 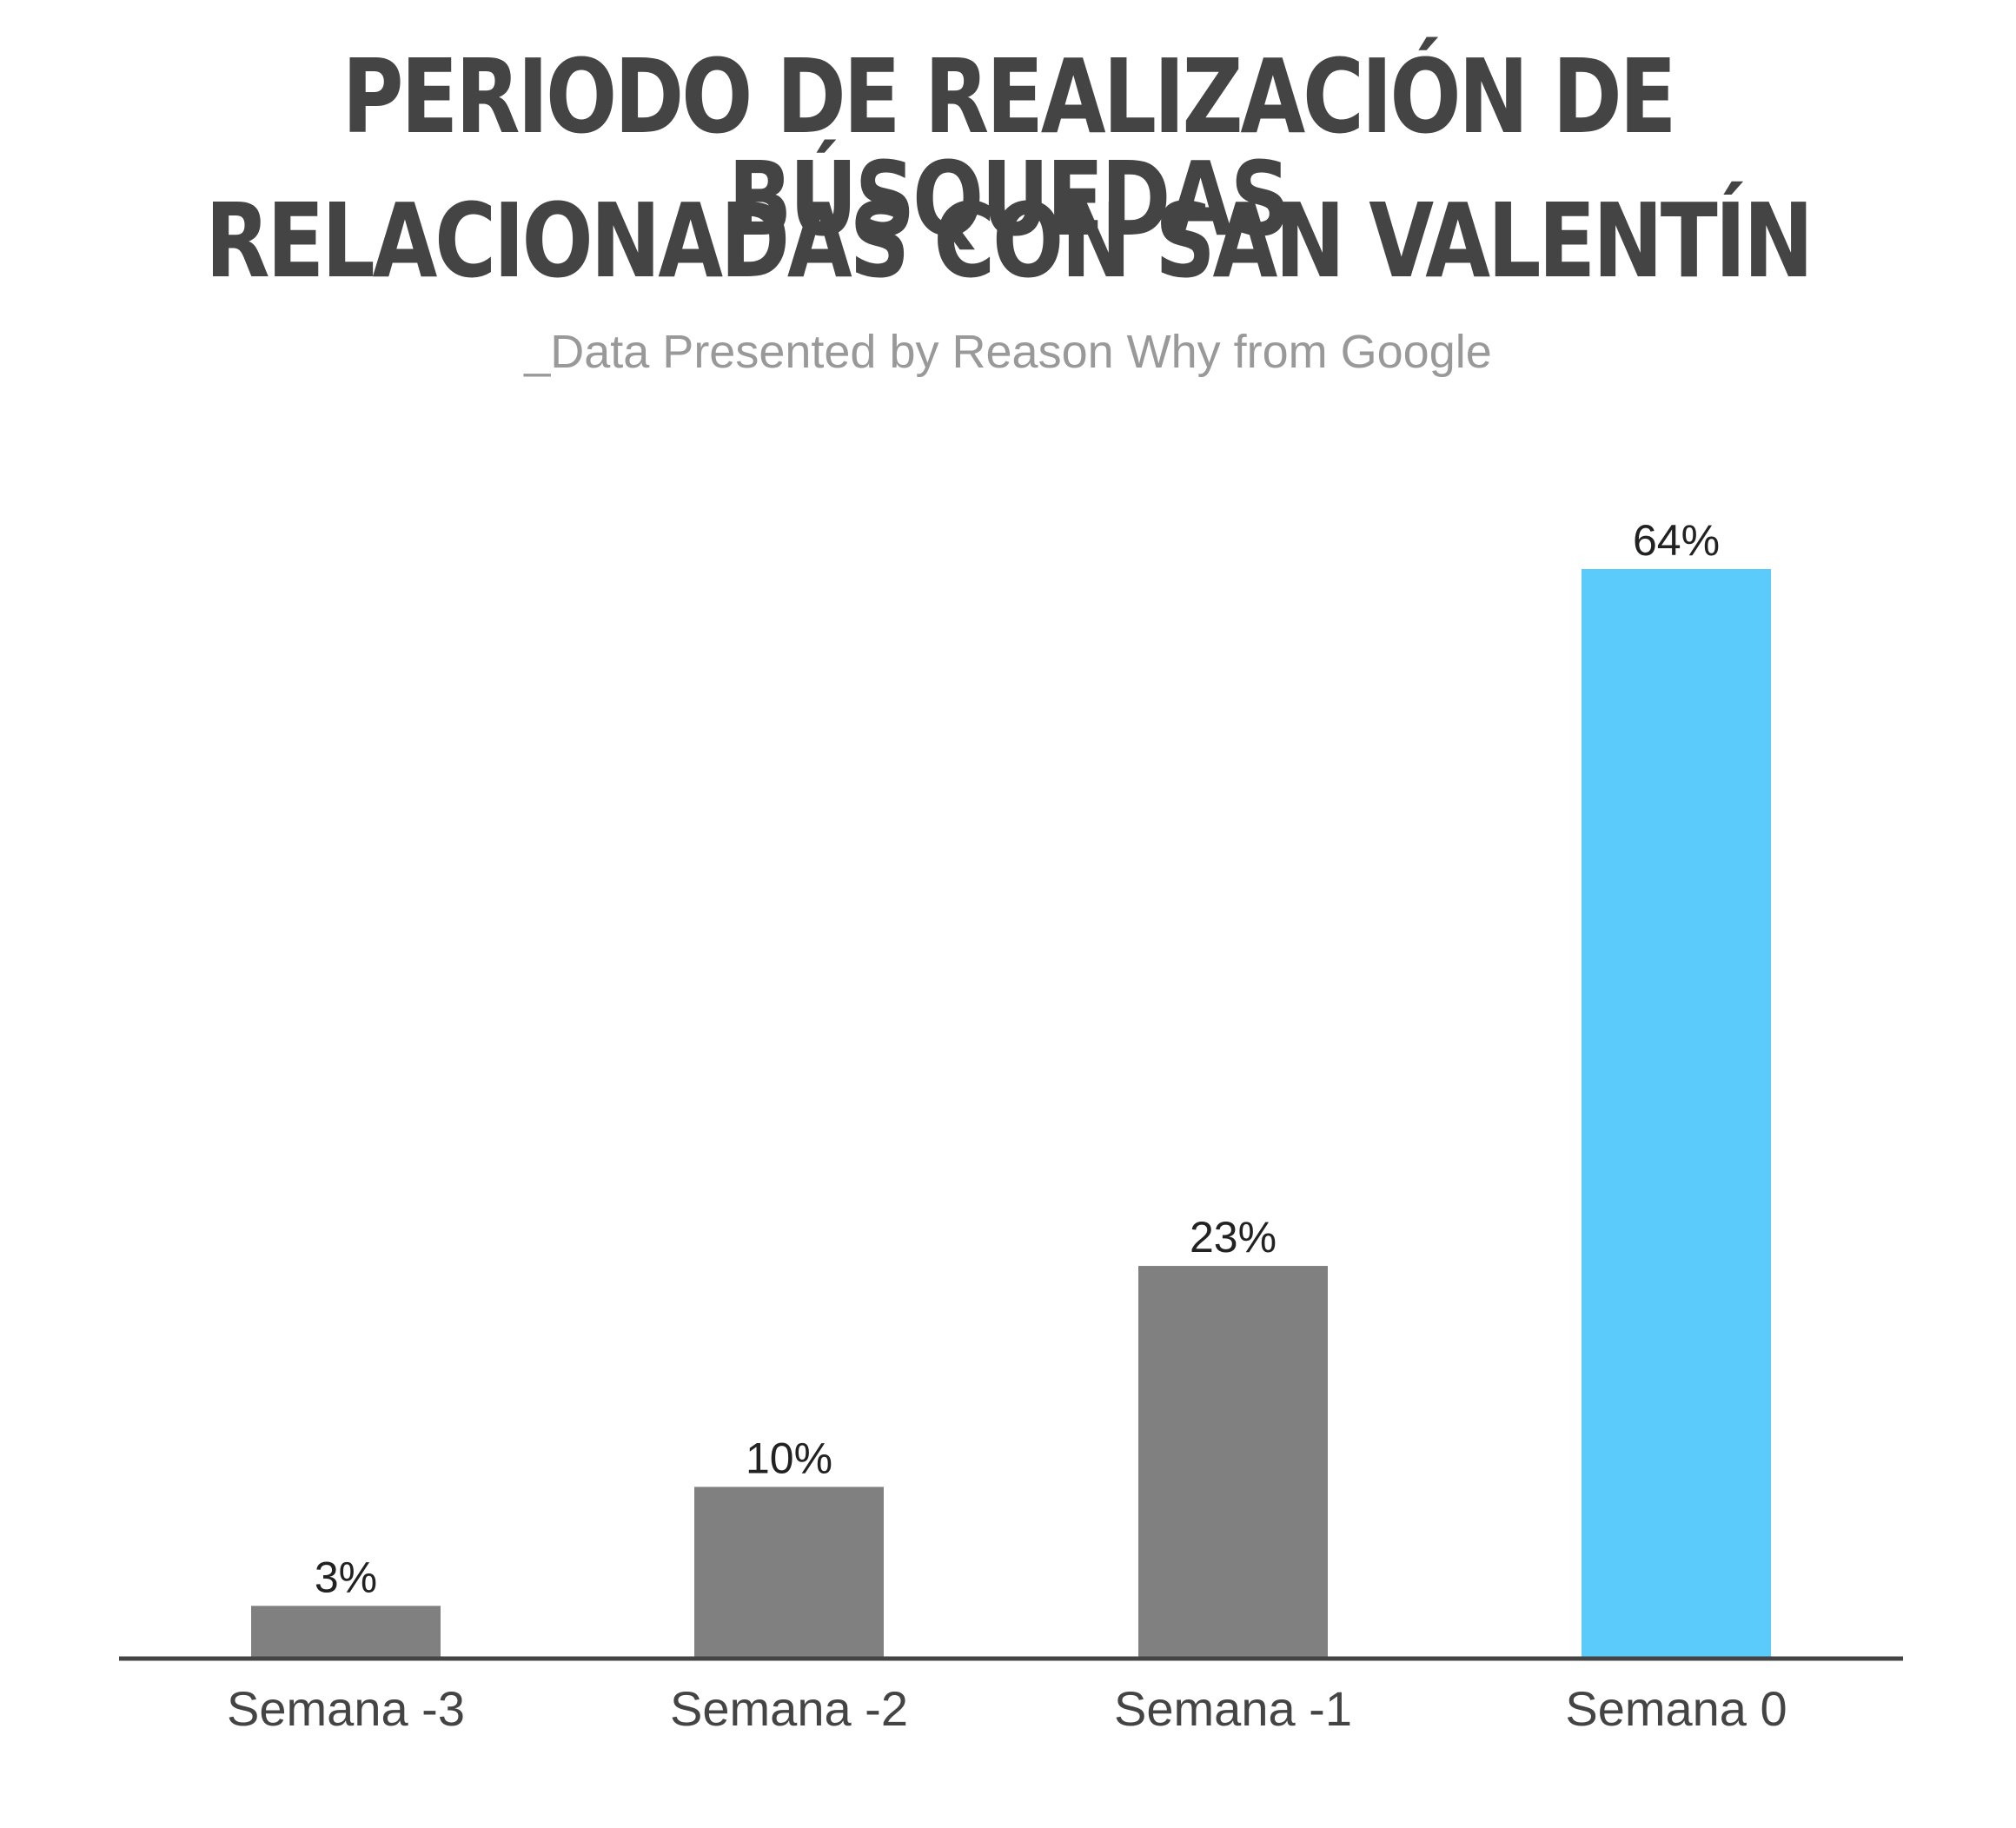 What do you see at coordinates (346, 1577) in the screenshot?
I see `bar-value-label: 3%` at bounding box center [346, 1577].